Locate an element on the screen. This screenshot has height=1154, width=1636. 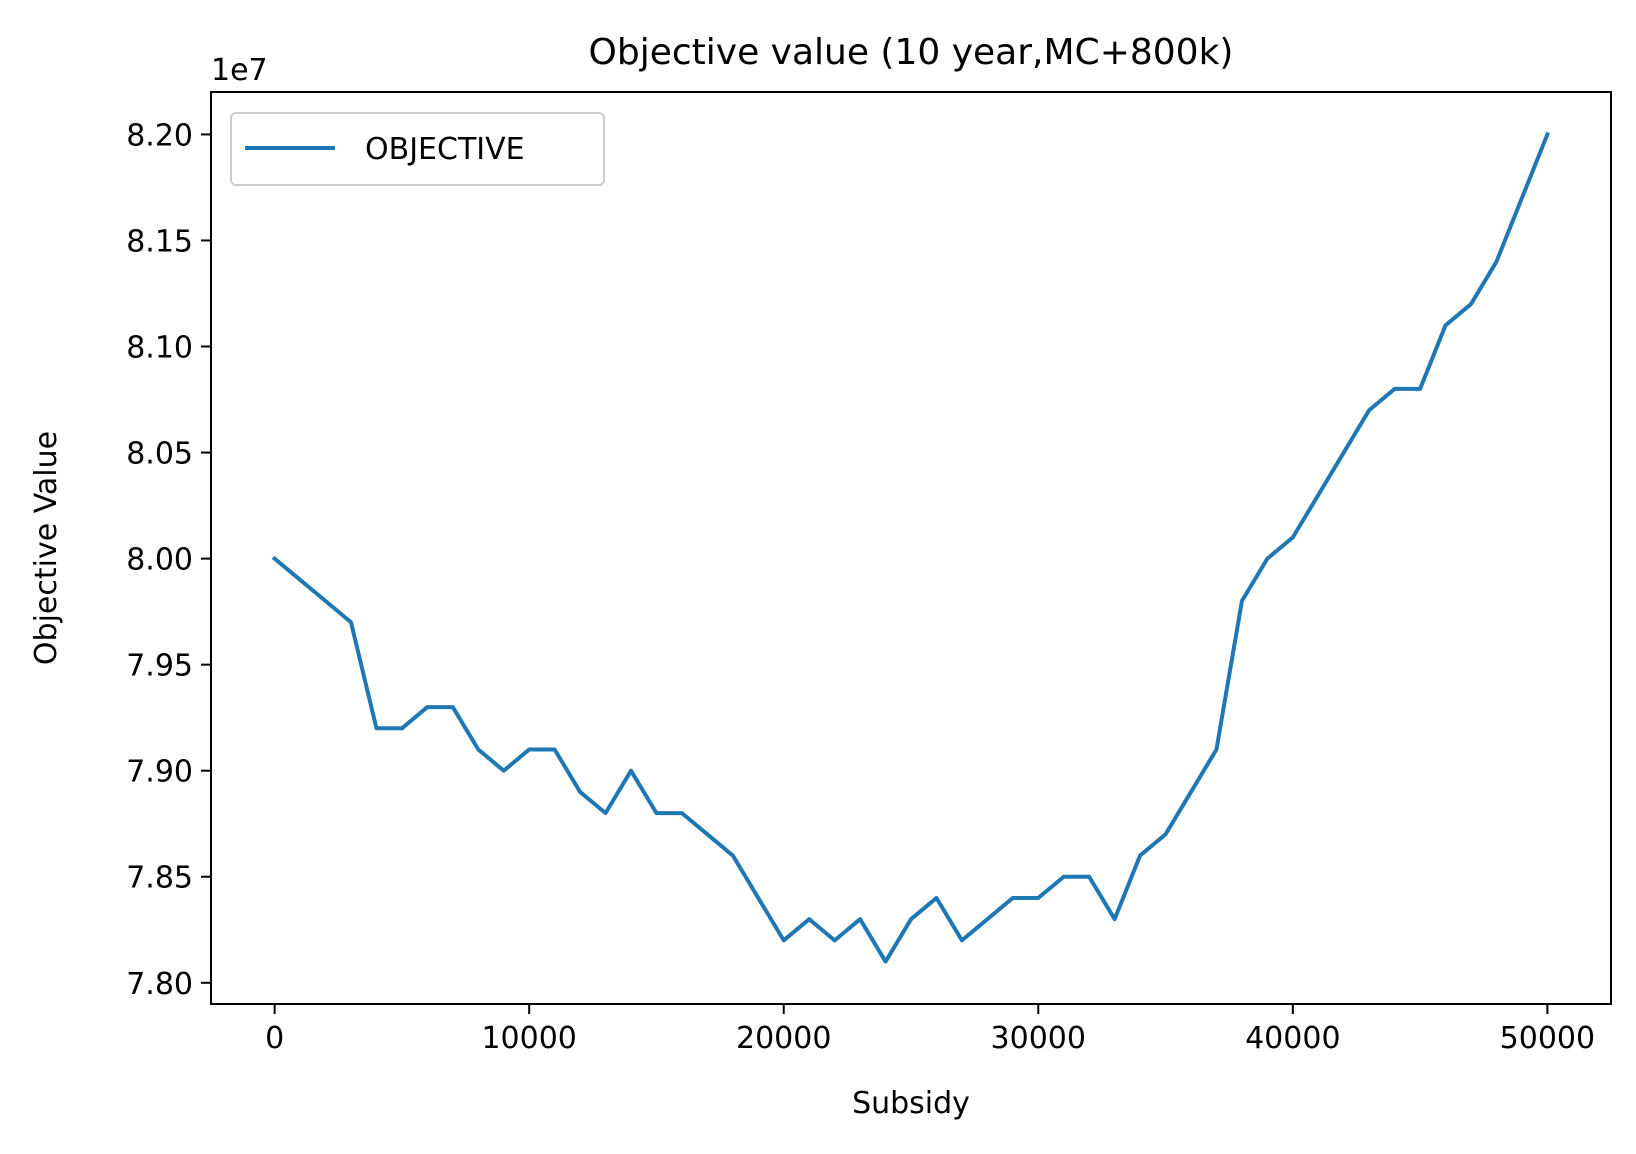
x-axis-label: Subsidy is located at coordinates (911, 1103).